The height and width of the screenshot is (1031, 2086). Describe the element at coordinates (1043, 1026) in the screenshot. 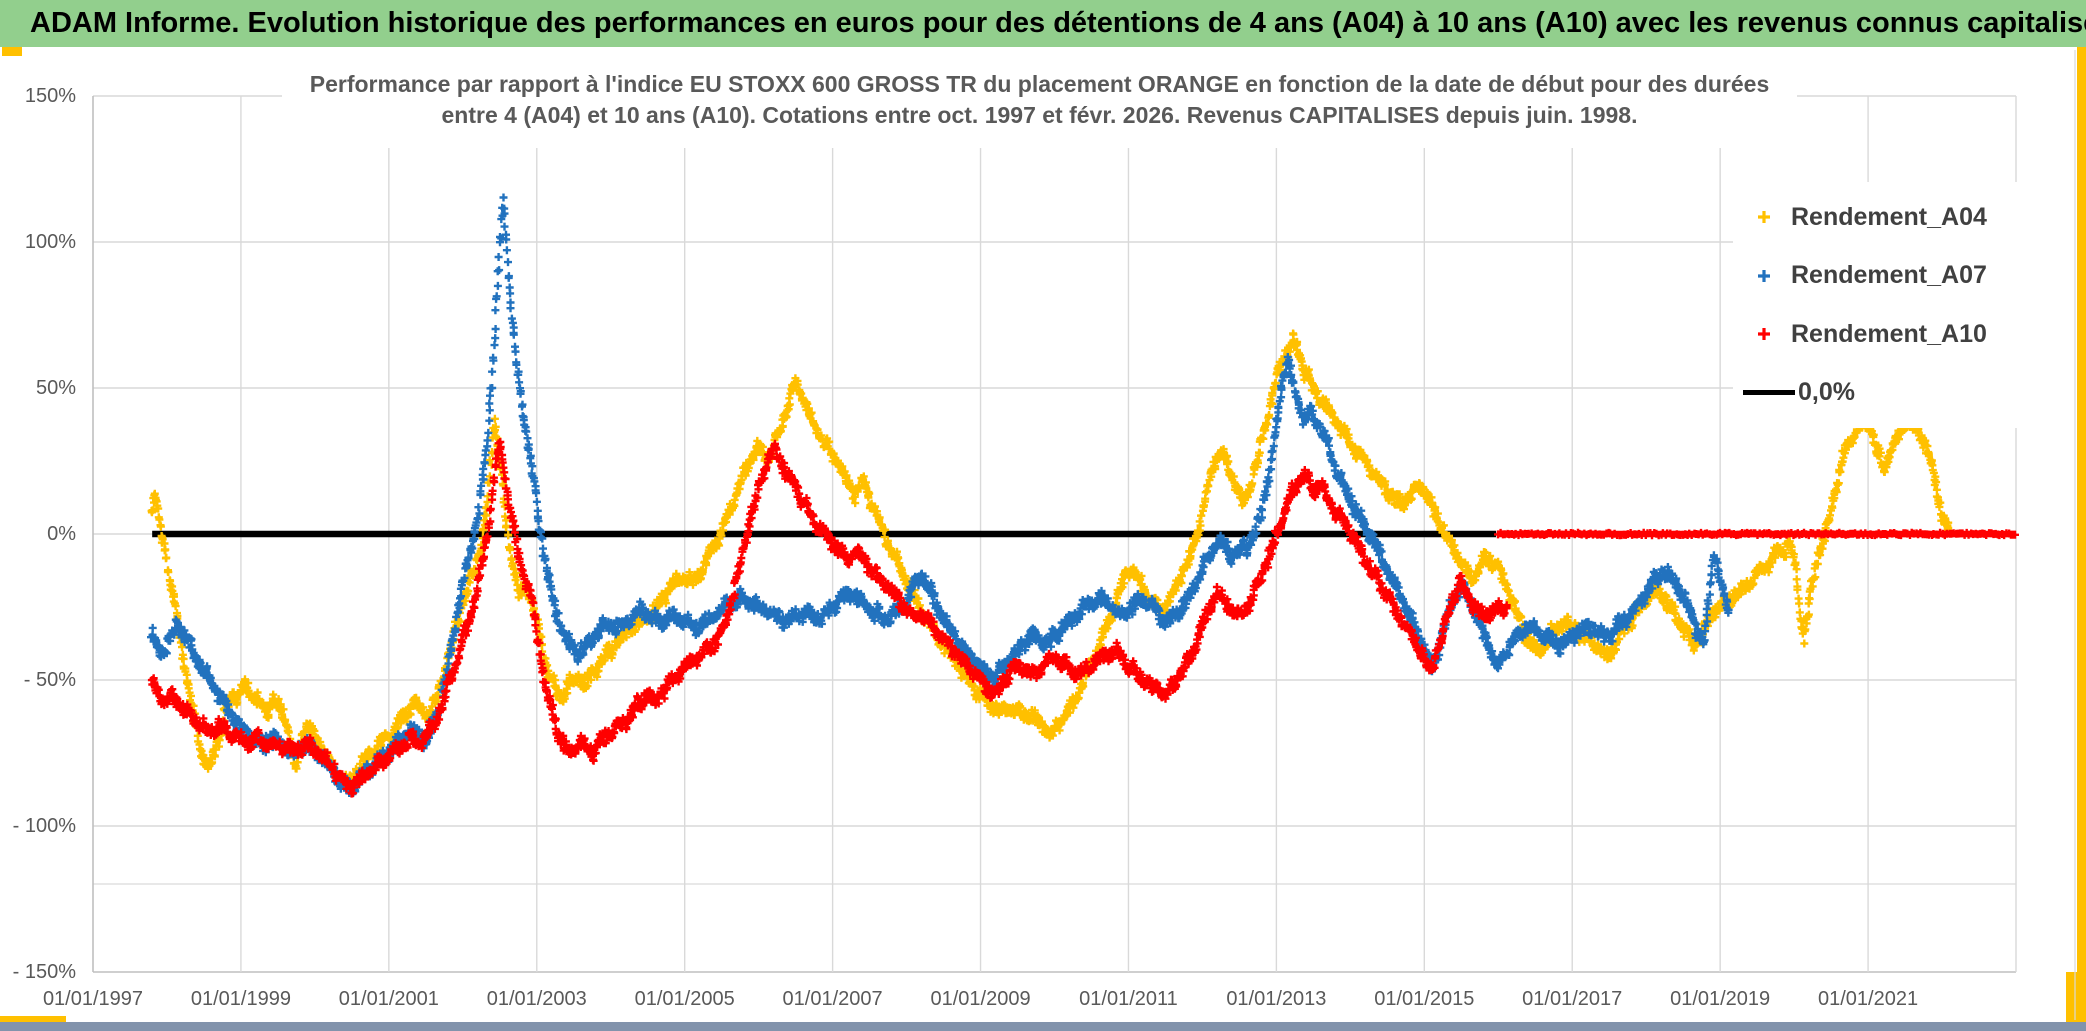

I see `bottom-scrollbar-strip` at that location.